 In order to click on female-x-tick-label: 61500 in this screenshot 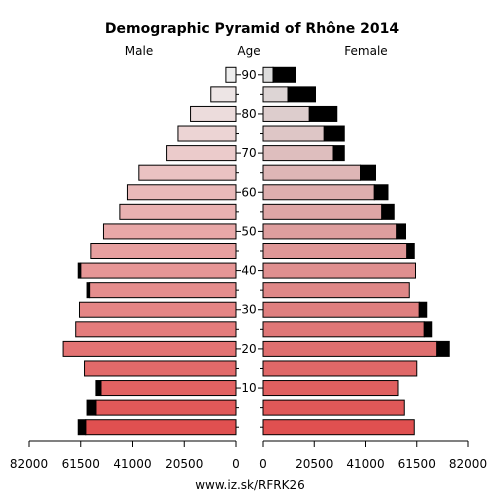, I will do `click(417, 464)`.